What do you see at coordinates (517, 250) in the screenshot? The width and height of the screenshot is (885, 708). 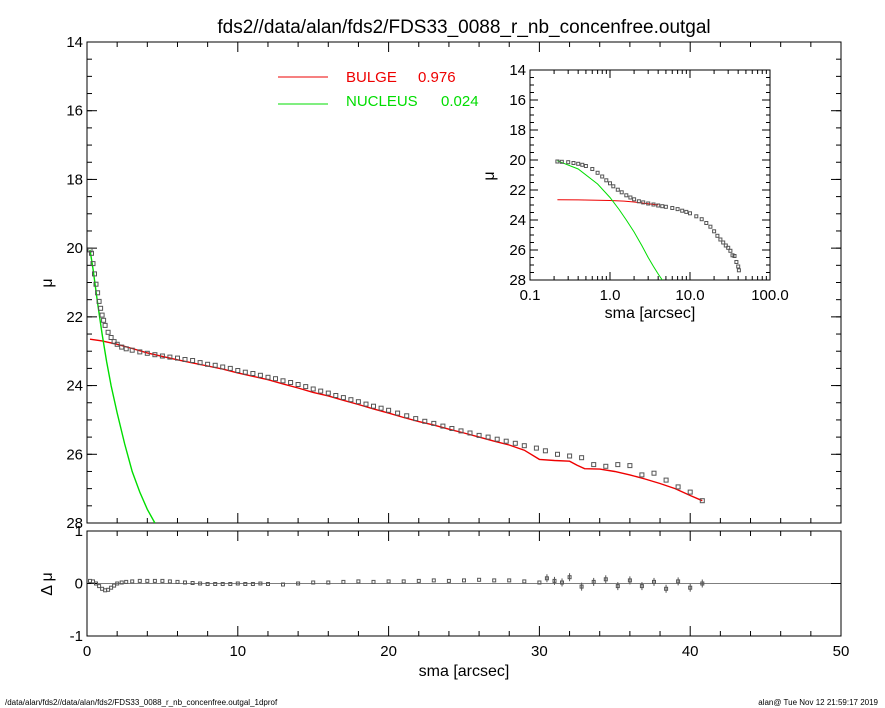 I see `inset-ytick-label: 26` at bounding box center [517, 250].